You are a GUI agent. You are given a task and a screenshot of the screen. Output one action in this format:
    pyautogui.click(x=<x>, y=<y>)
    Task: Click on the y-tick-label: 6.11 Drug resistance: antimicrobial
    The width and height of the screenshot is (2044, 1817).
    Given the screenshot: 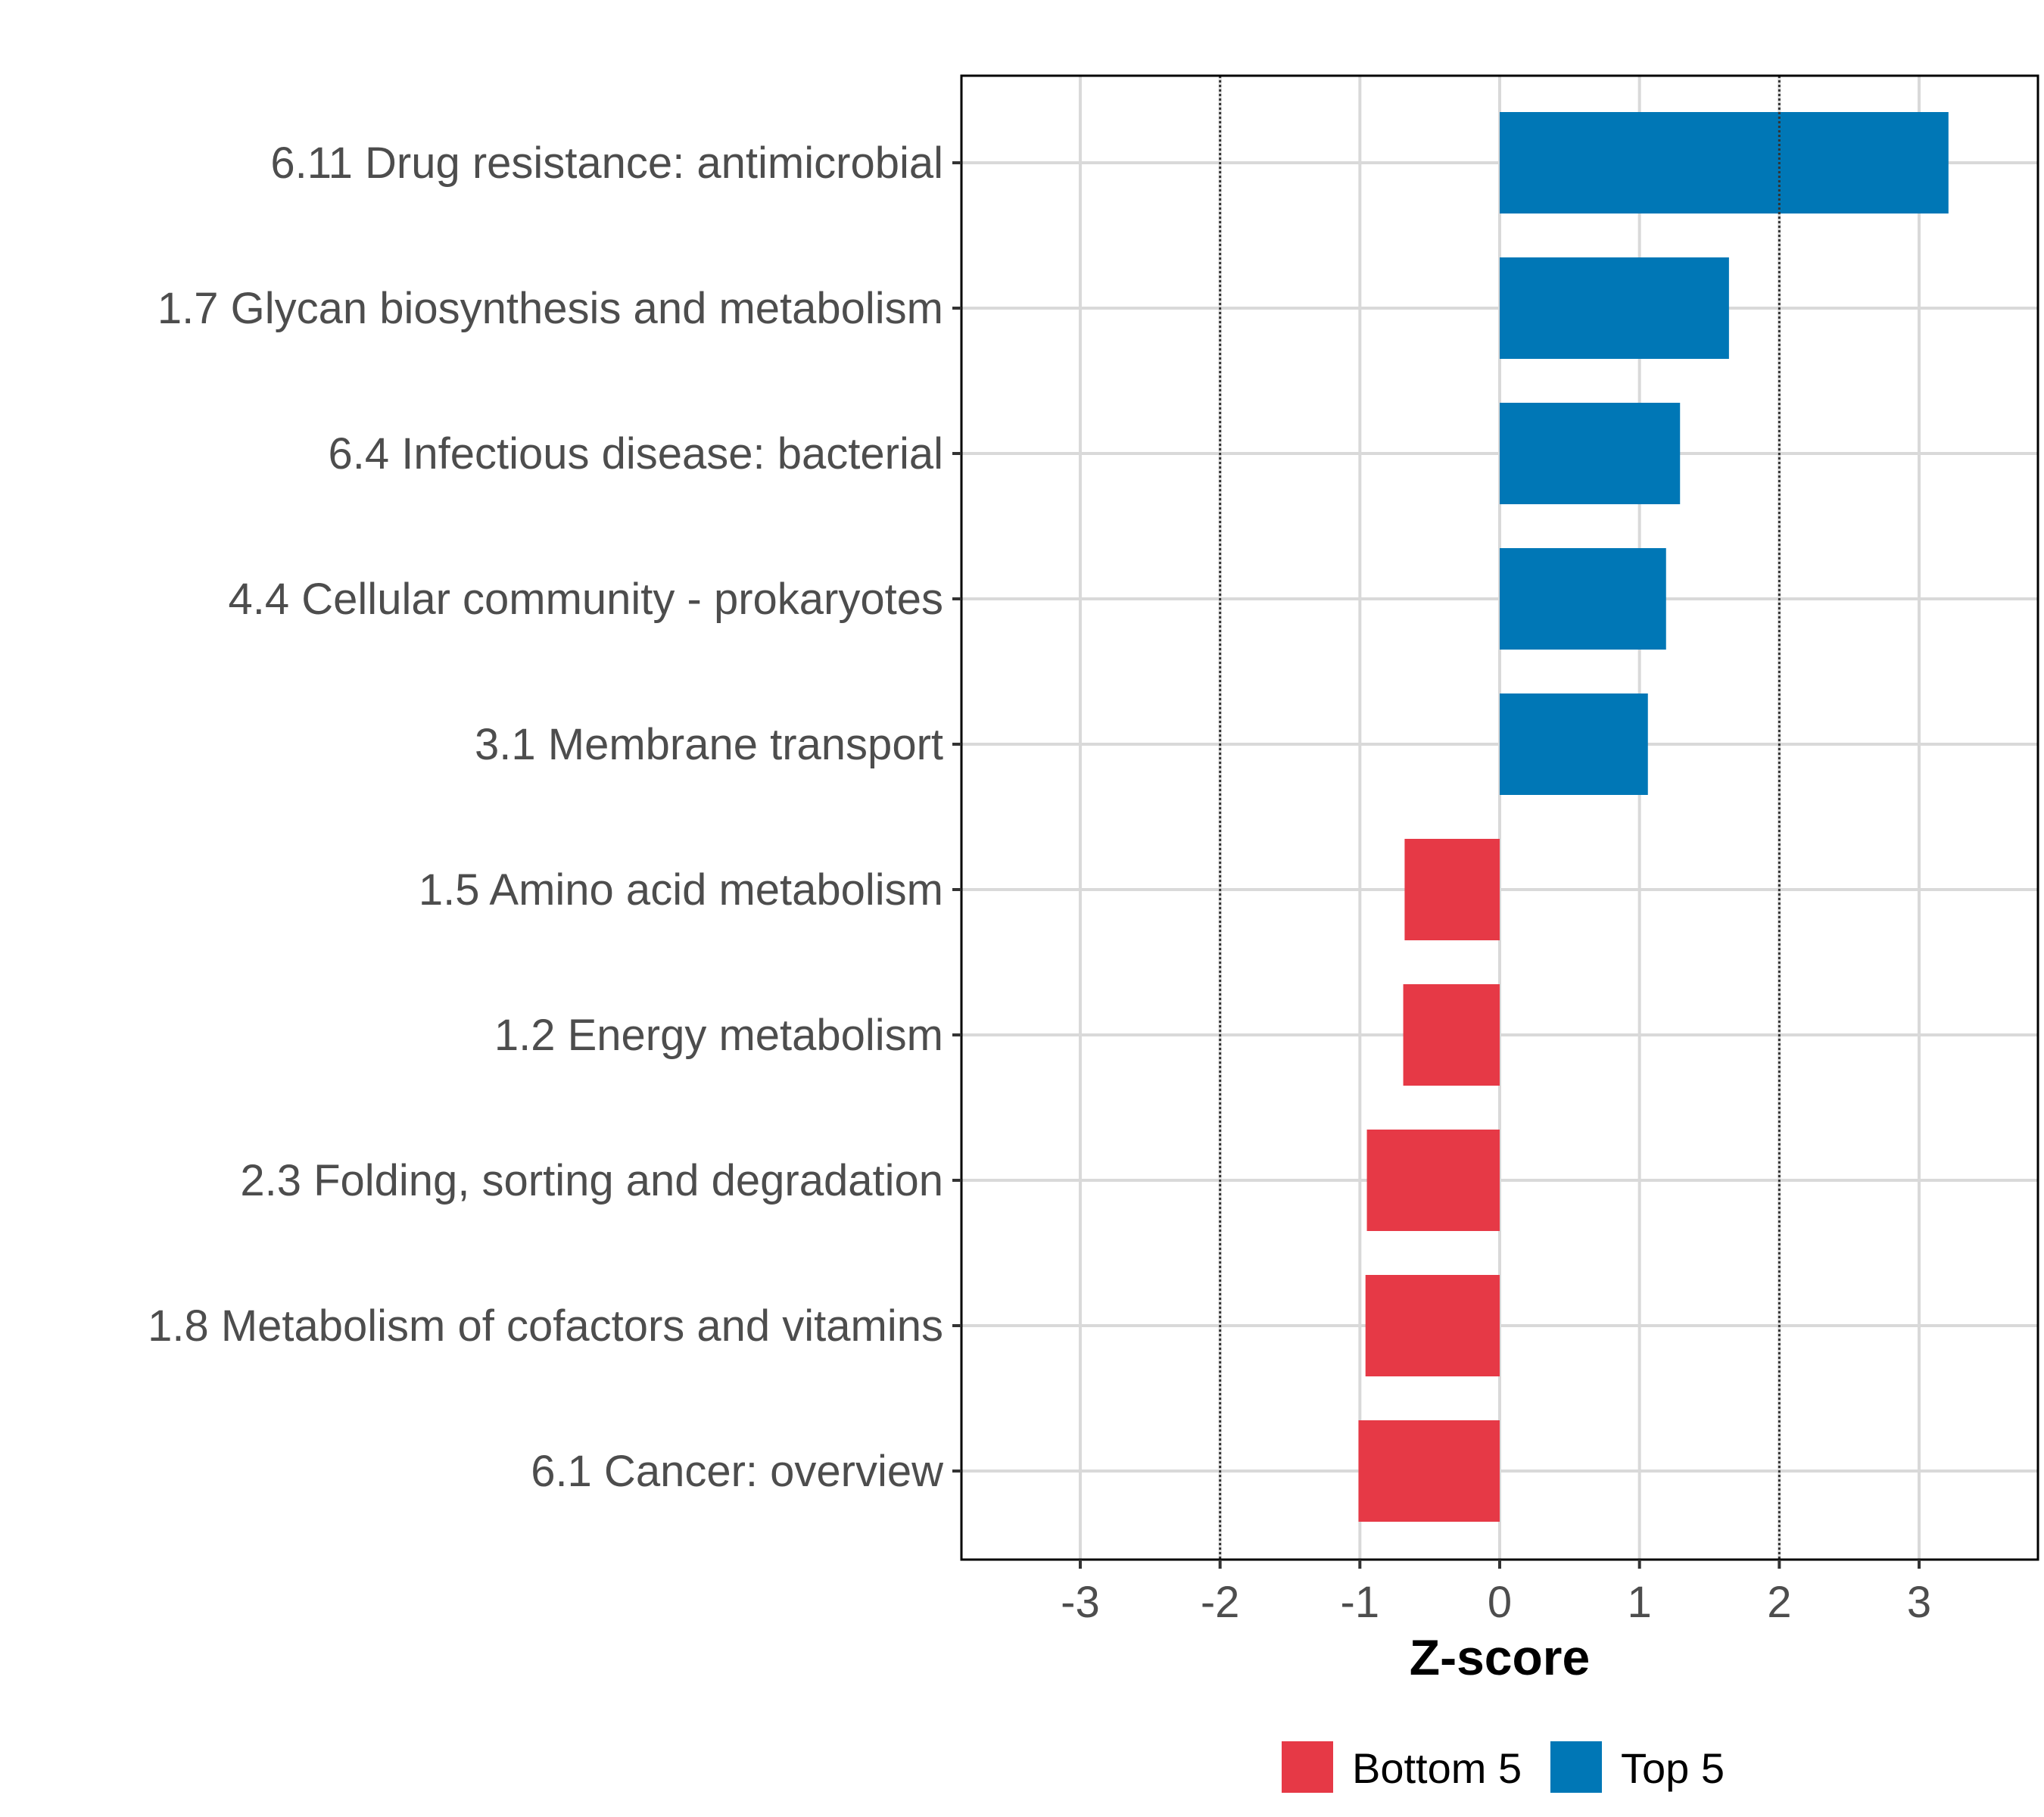 What is the action you would take?
    pyautogui.click(x=606, y=163)
    